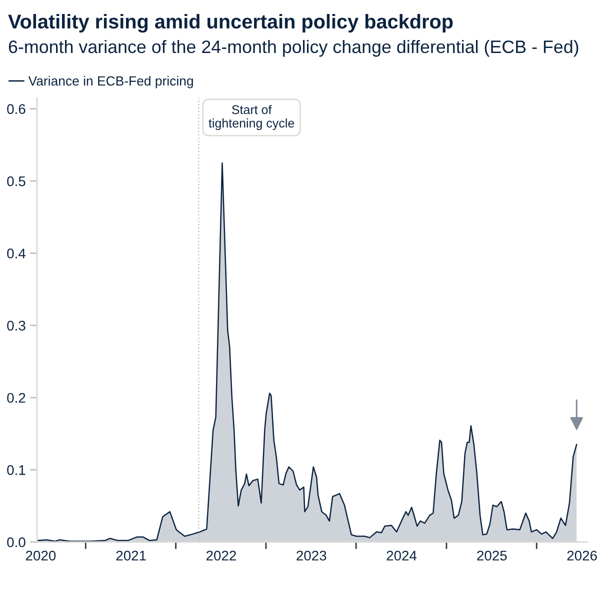 This screenshot has height=604, width=604. Describe the element at coordinates (492, 555) in the screenshot. I see `x-tick-label: 2025` at that location.